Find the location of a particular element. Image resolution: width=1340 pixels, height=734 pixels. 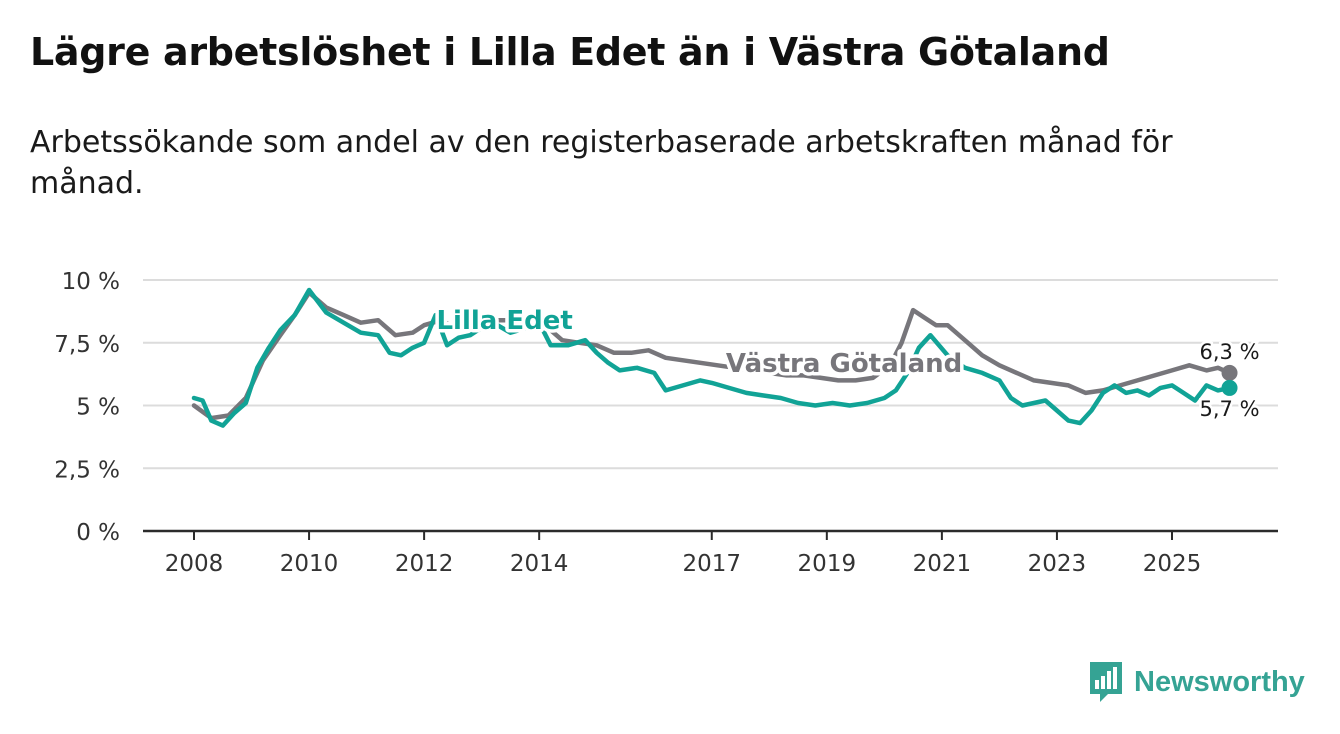

x-tick-label: 2014 is located at coordinates (539, 564).